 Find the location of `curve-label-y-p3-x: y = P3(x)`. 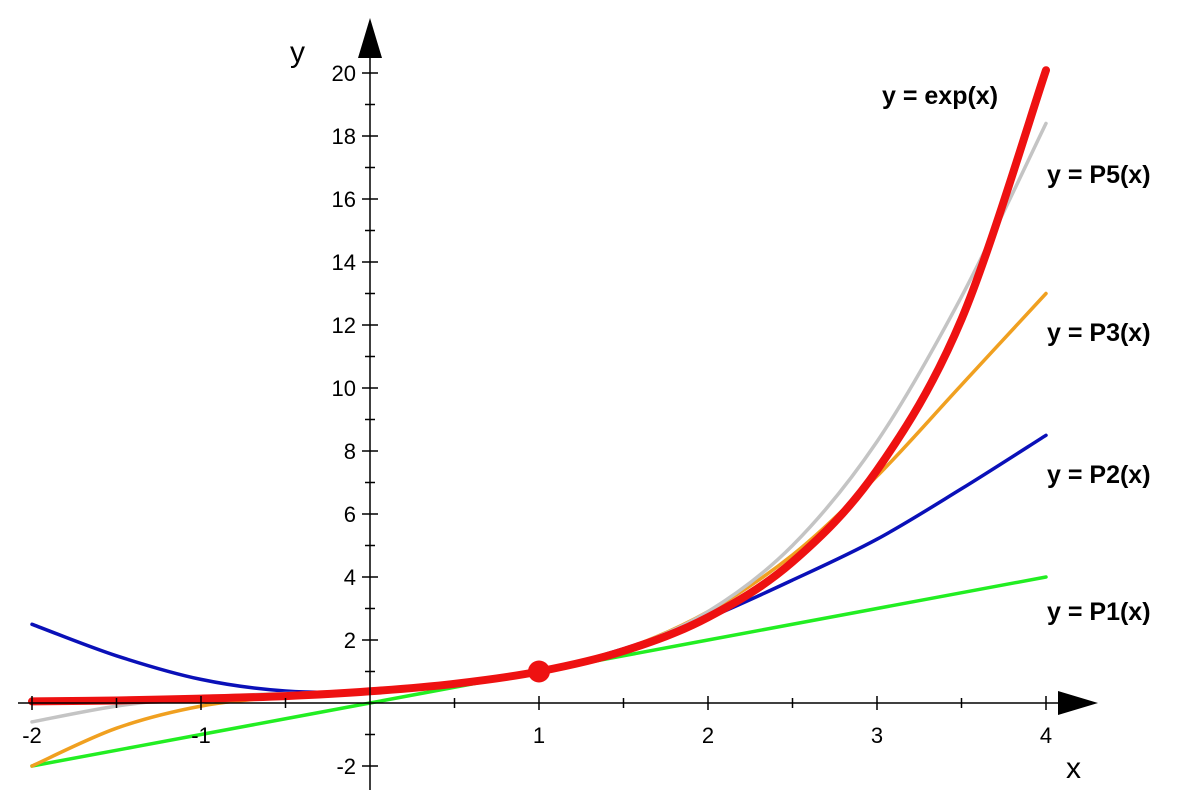

curve-label-y-p3-x: y = P3(x) is located at coordinates (1099, 333).